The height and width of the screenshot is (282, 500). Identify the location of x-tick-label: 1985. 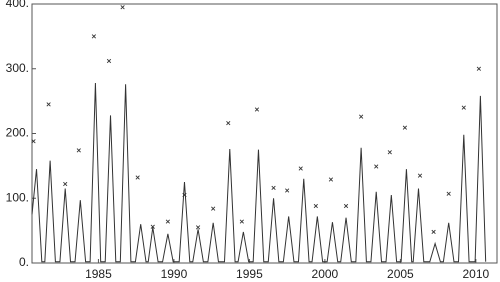
(98, 274).